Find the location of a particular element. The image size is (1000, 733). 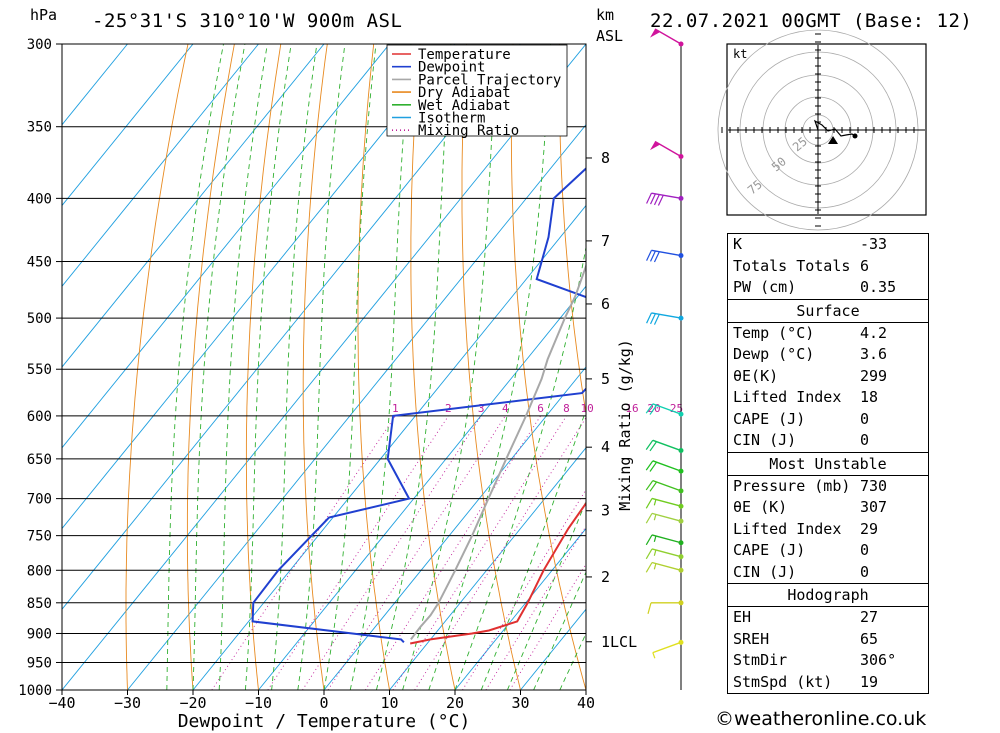

stat-row: θE (K) 307 is located at coordinates (828, 508).